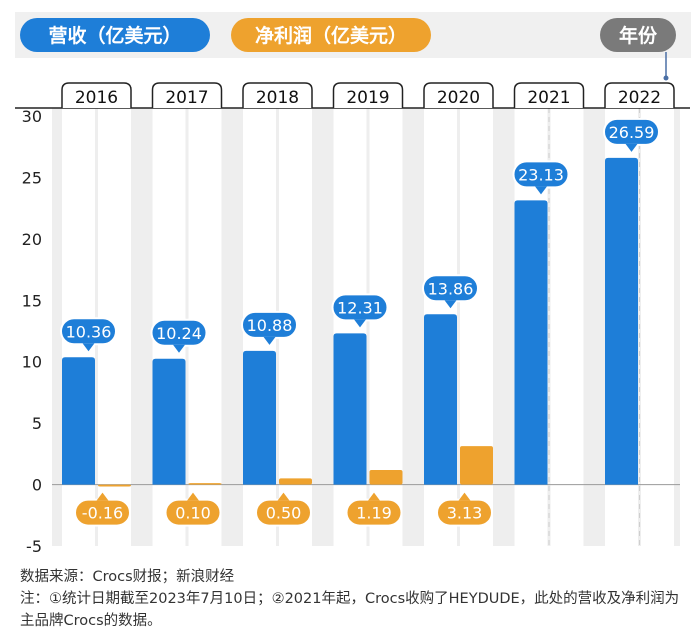  I want to click on data-label: 26.59, so click(632, 132).